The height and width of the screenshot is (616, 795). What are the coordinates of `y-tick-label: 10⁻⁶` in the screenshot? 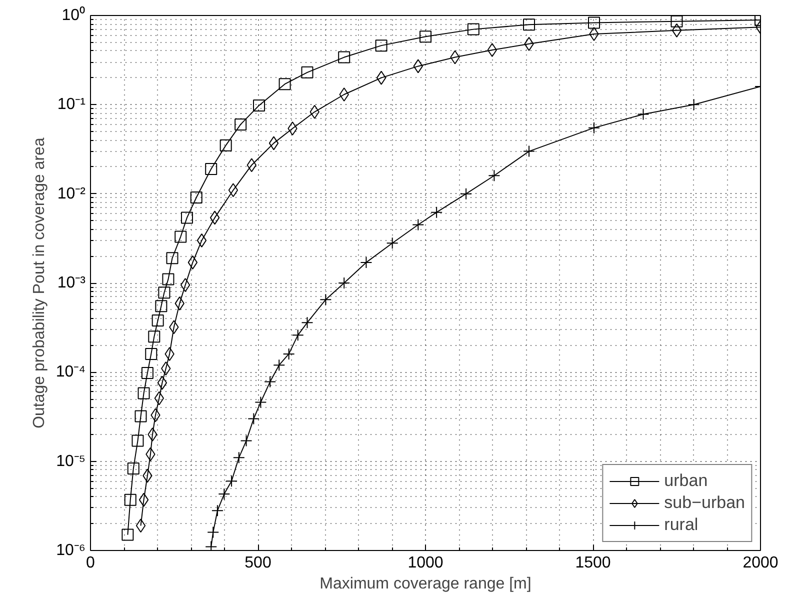 It's located at (71, 550).